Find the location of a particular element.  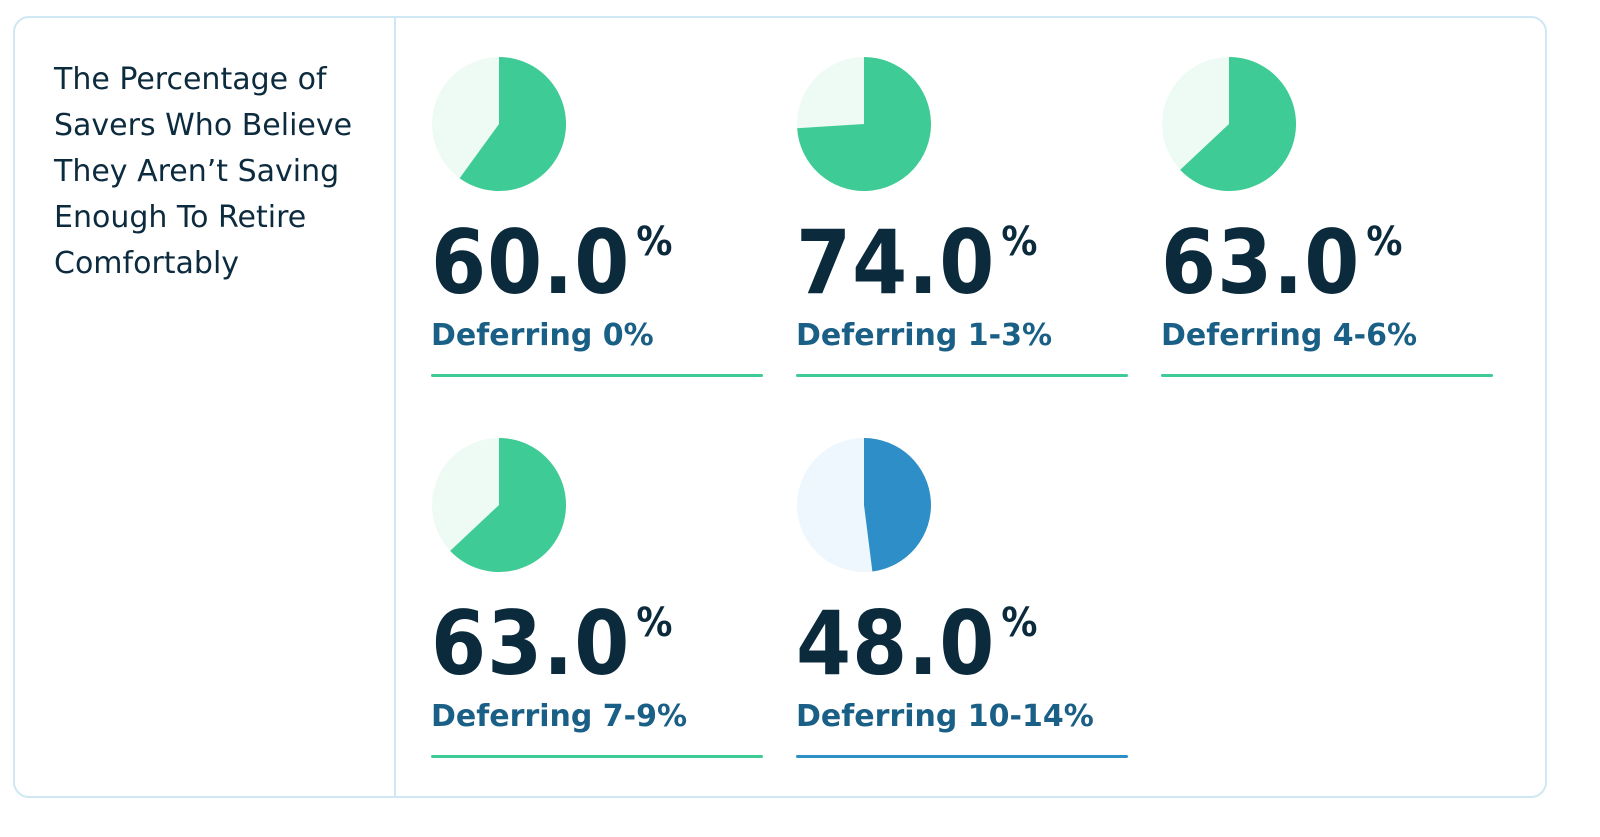

value-readout: 74.0% is located at coordinates (916, 263).